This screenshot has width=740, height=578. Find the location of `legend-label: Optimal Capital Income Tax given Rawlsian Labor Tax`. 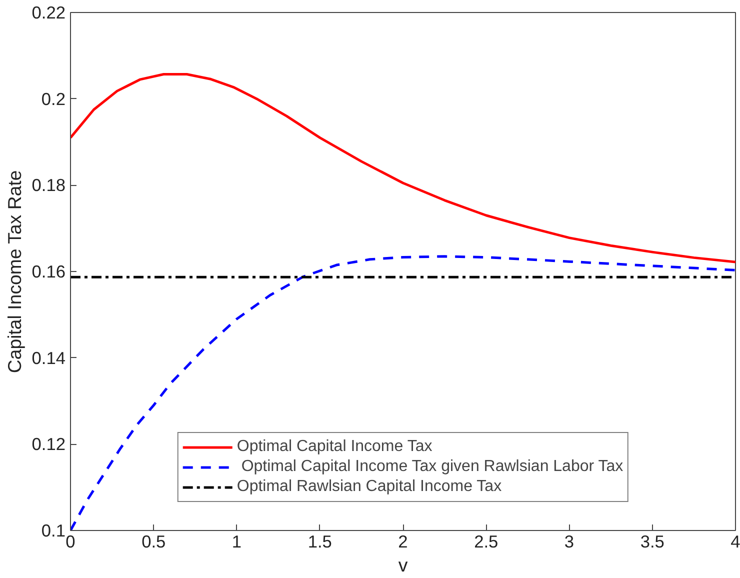

legend-label: Optimal Capital Income Tax given Rawlsian Labor Tax is located at coordinates (432, 467).